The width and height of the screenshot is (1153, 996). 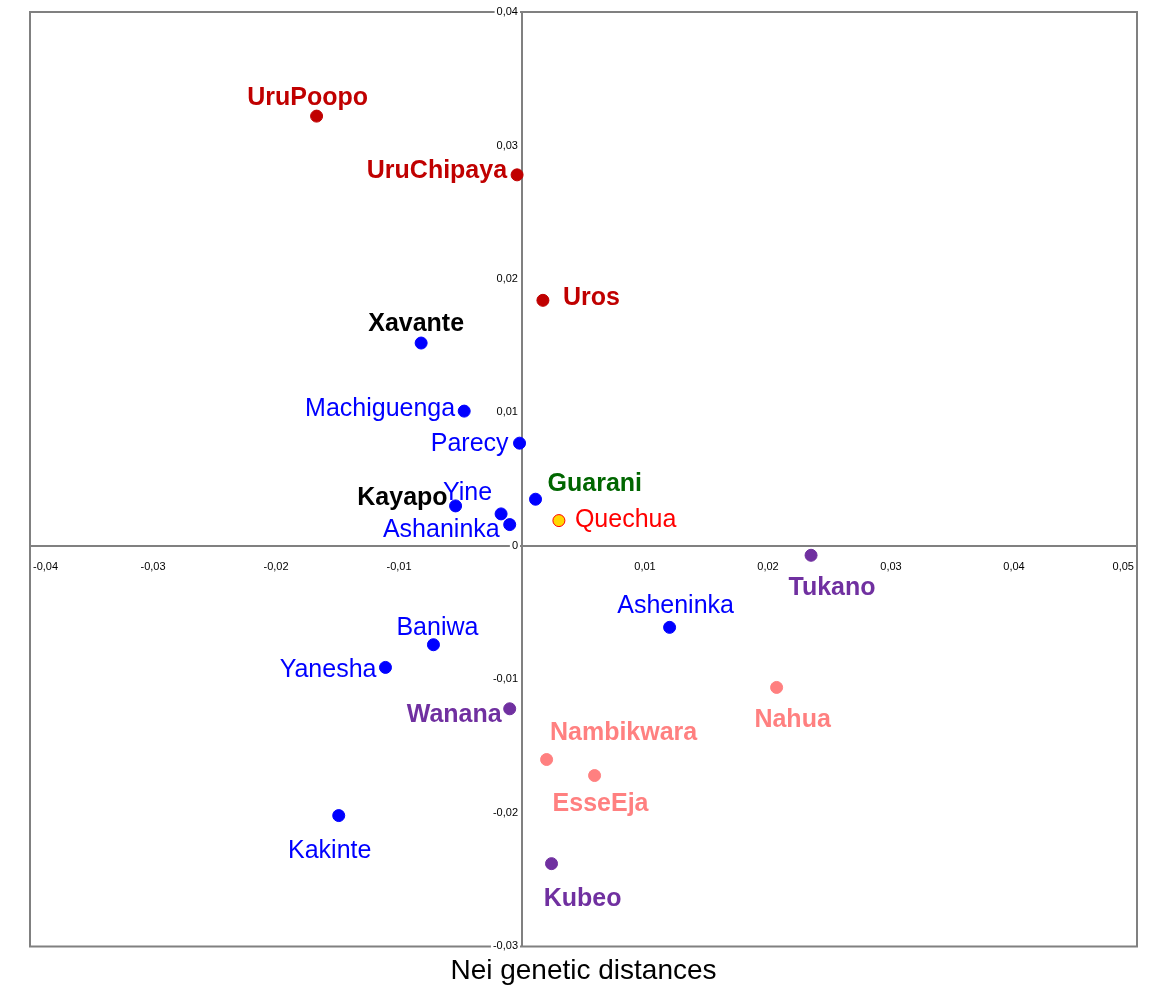 I want to click on series-label: Kubeo, so click(x=582, y=896).